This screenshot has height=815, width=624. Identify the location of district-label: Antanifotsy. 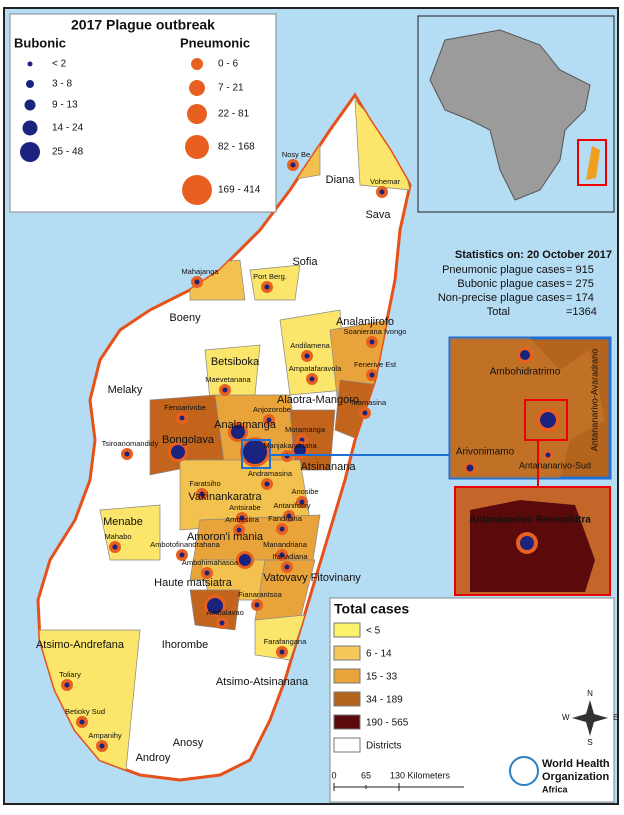
(291, 505).